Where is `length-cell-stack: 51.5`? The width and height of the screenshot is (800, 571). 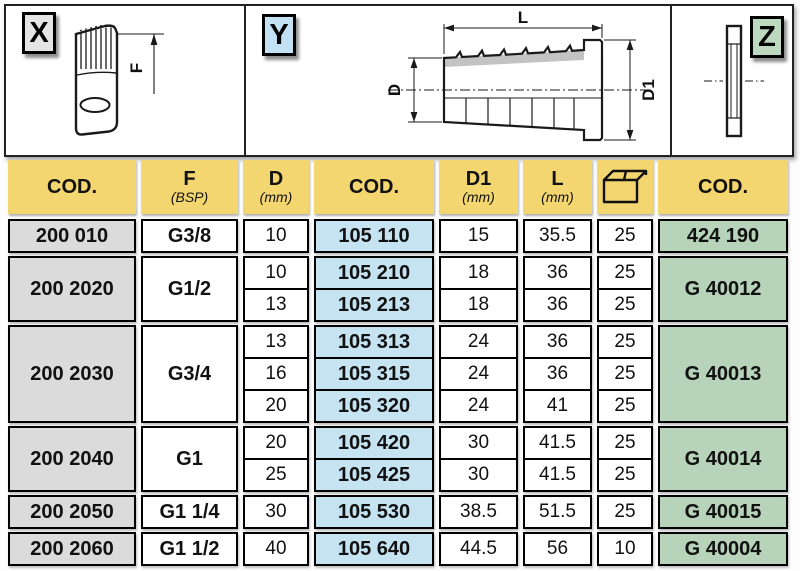 length-cell-stack: 51.5 is located at coordinates (557, 512).